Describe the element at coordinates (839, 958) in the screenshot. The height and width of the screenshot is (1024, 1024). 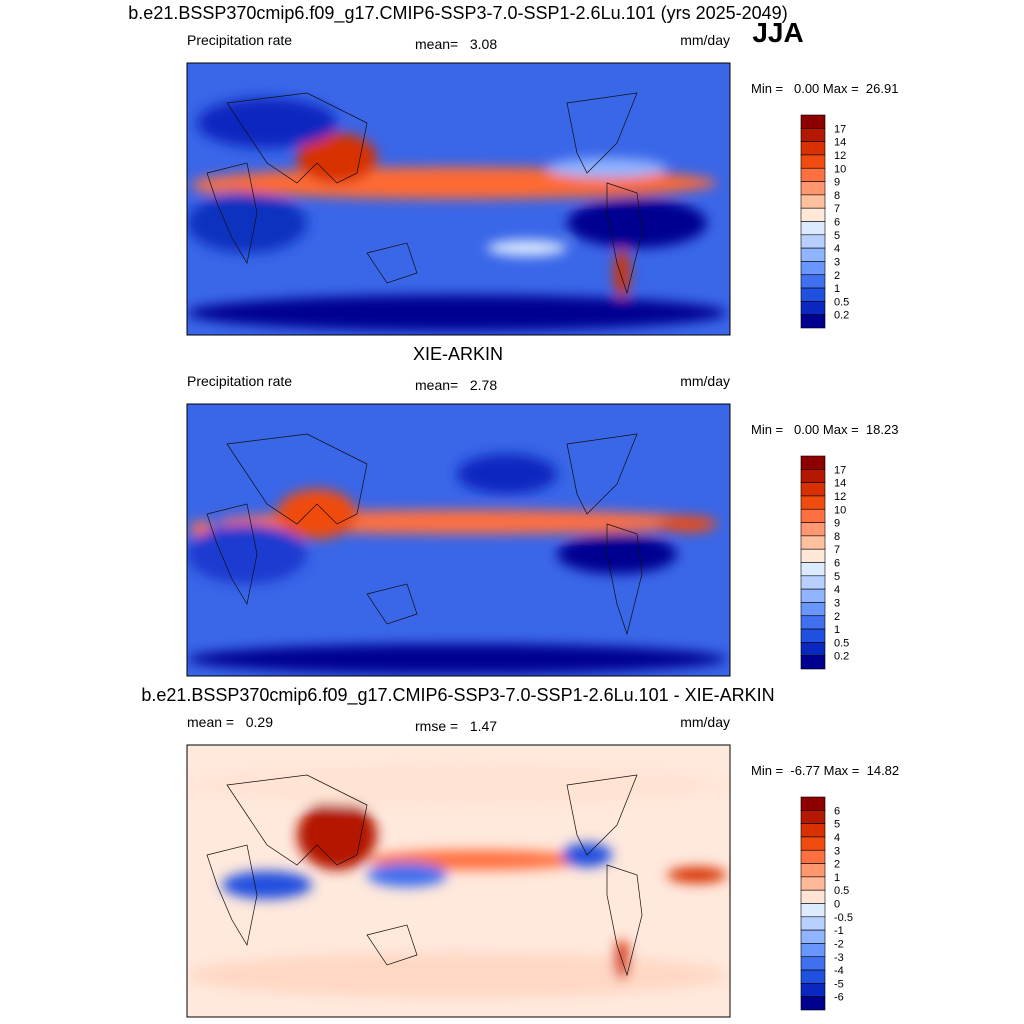
I see `colorbar-label: -3` at that location.